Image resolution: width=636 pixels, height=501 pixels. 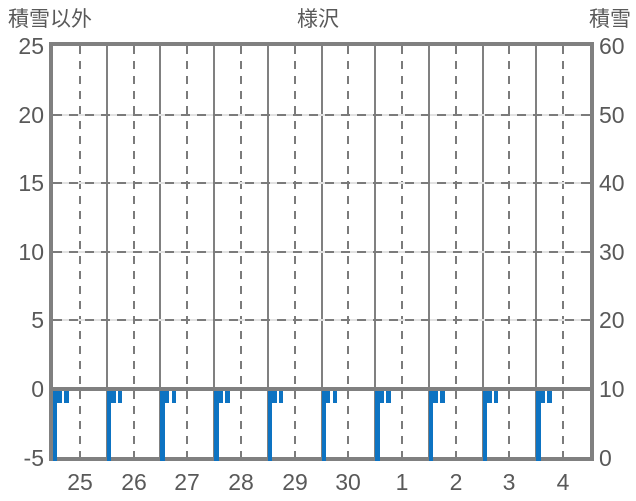 I want to click on plot-border-top, so click(x=321, y=44).